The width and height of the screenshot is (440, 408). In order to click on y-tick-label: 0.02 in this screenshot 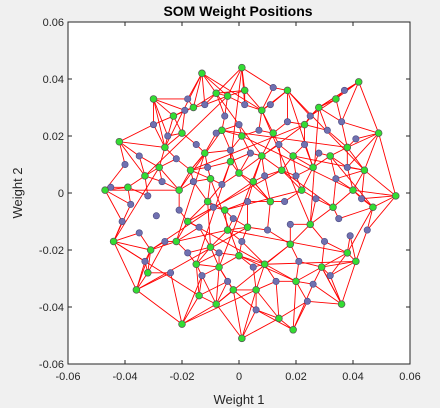, I will do `click(53, 137)`.